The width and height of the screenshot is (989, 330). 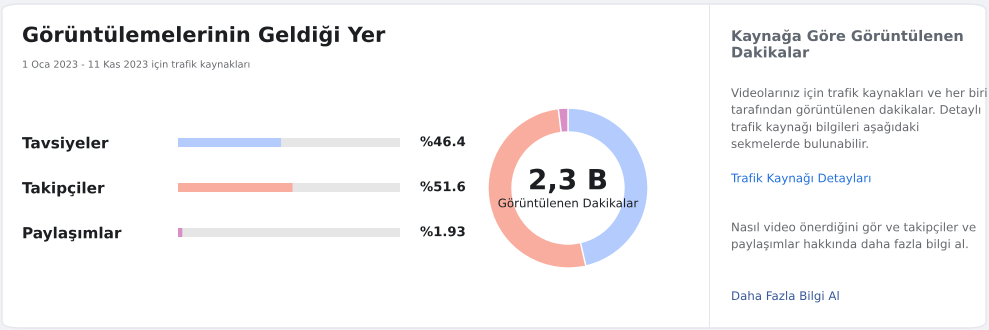 What do you see at coordinates (443, 141) in the screenshot?
I see `data-label: %46.4` at bounding box center [443, 141].